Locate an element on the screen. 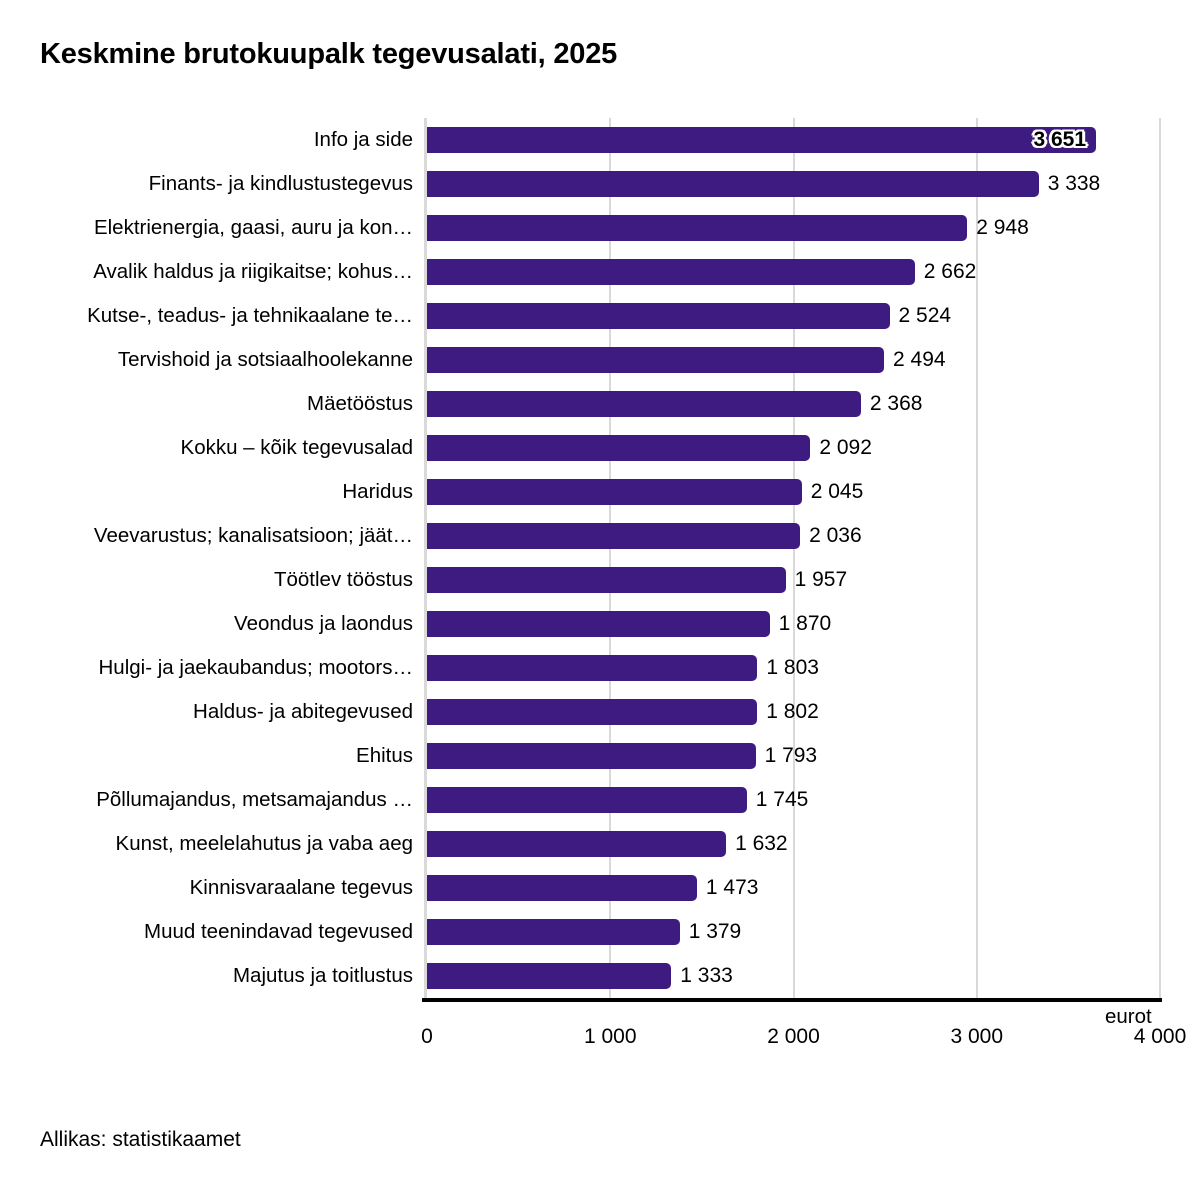 The width and height of the screenshot is (1200, 1200). bar-row: Veondus ja laondus 1 870 is located at coordinates (710, 624).